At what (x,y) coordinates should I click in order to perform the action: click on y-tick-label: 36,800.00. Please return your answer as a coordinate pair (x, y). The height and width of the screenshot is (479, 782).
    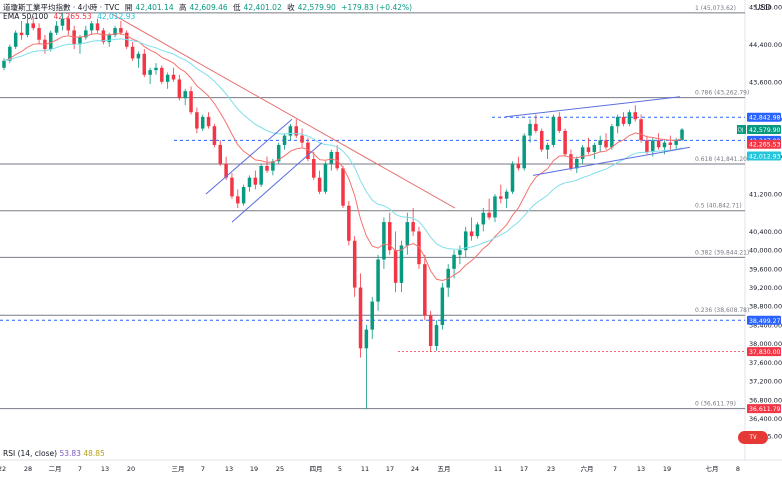
    Looking at the image, I should click on (765, 400).